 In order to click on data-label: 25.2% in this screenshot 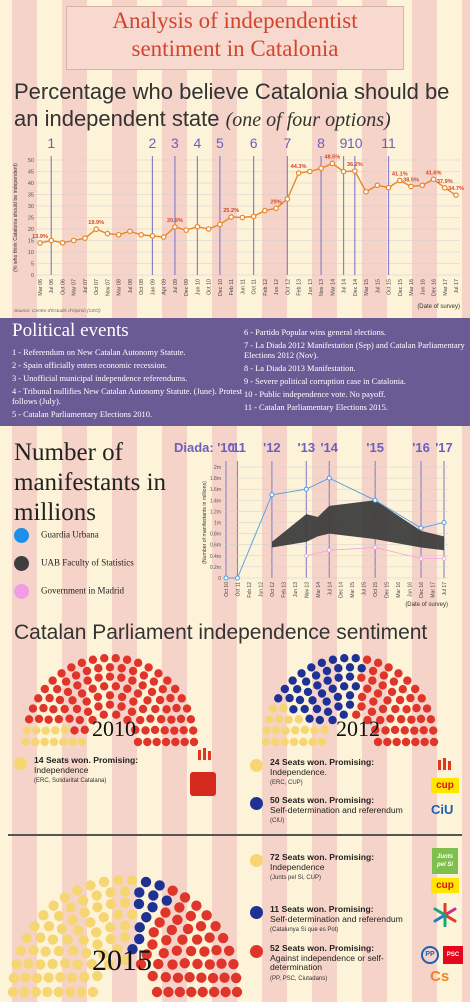, I will do `click(231, 211)`.